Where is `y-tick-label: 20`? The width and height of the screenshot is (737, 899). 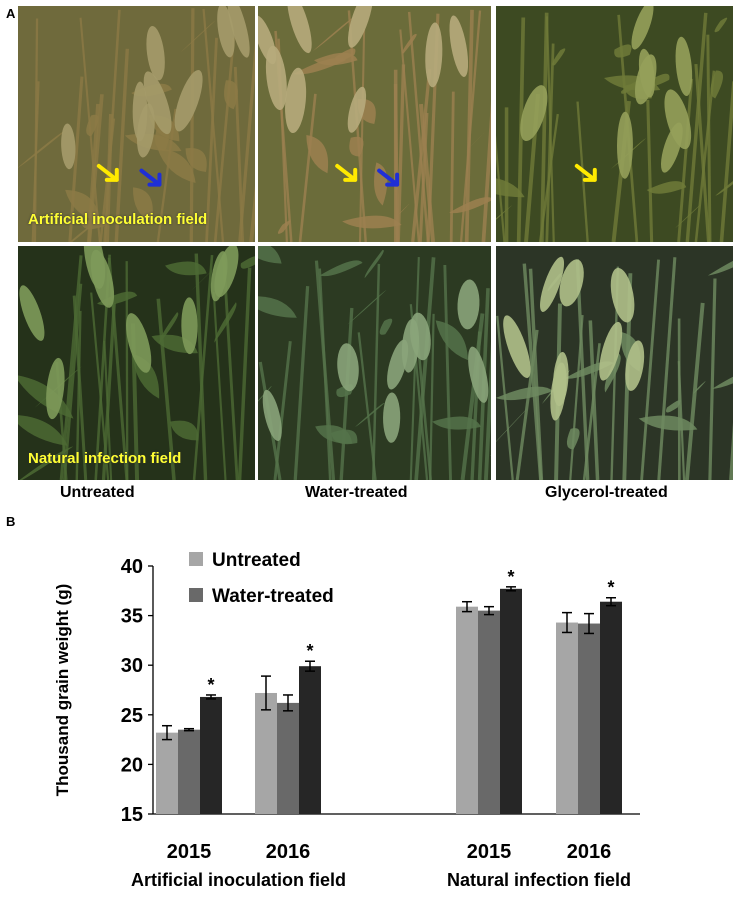
y-tick-label: 20 is located at coordinates (132, 765).